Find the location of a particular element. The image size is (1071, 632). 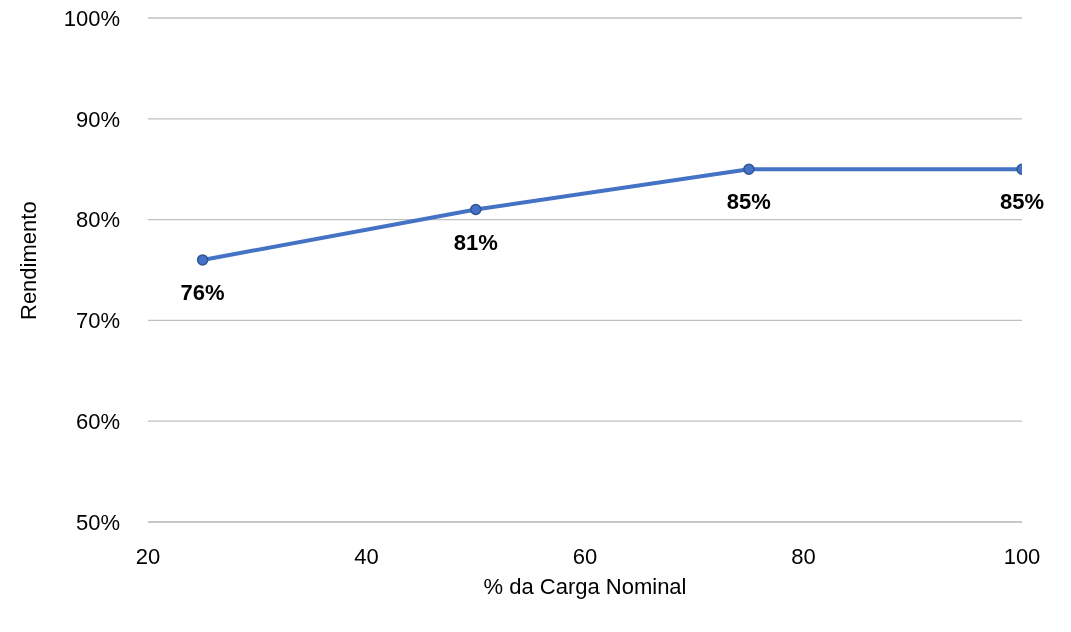

data-label: 81% is located at coordinates (475, 242).